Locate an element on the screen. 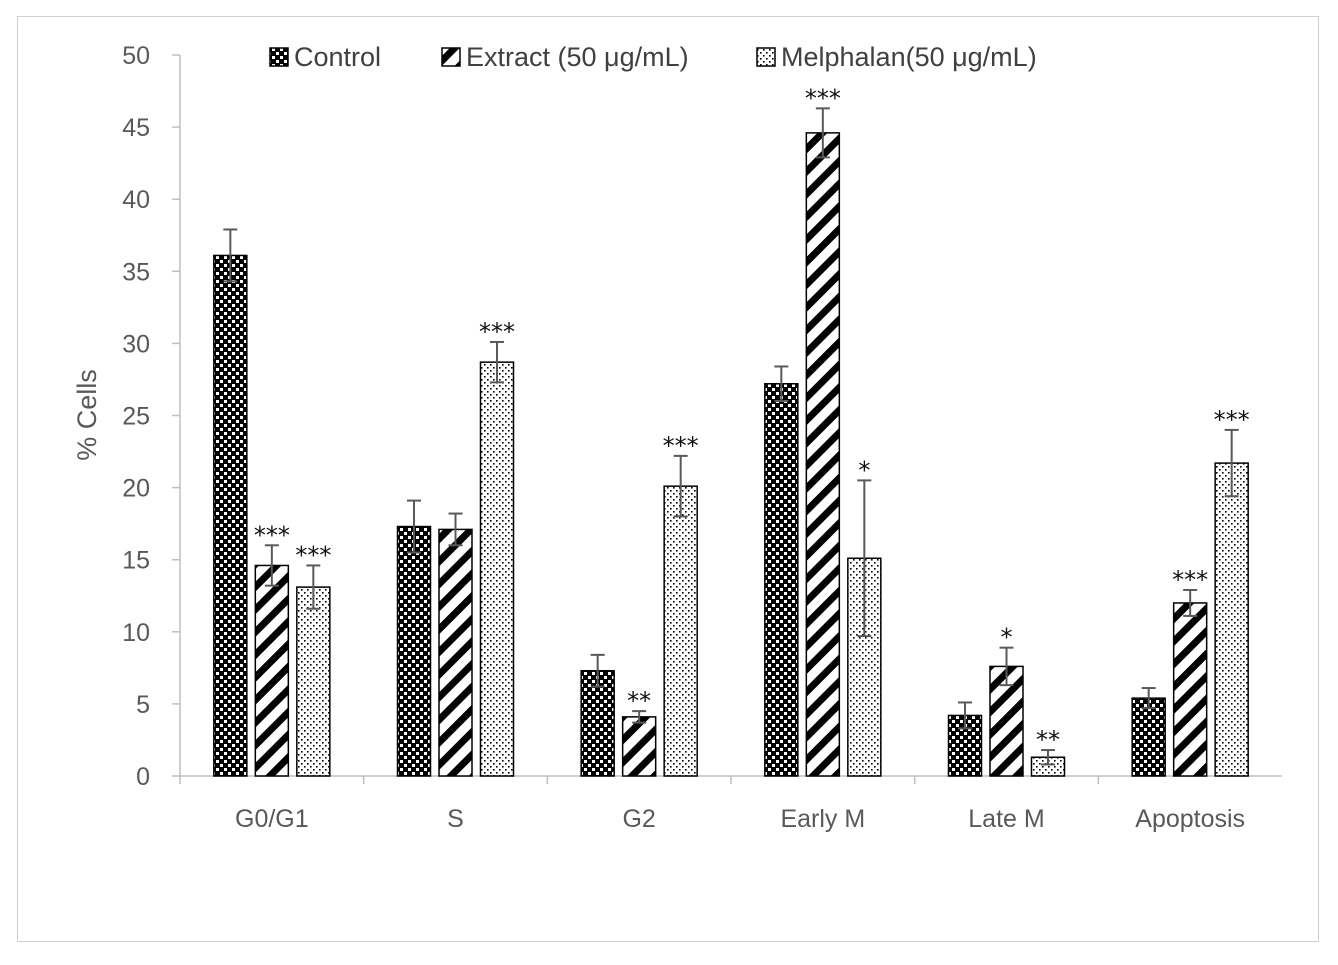 The image size is (1338, 965). x-tick-label: Late M is located at coordinates (1006, 819).